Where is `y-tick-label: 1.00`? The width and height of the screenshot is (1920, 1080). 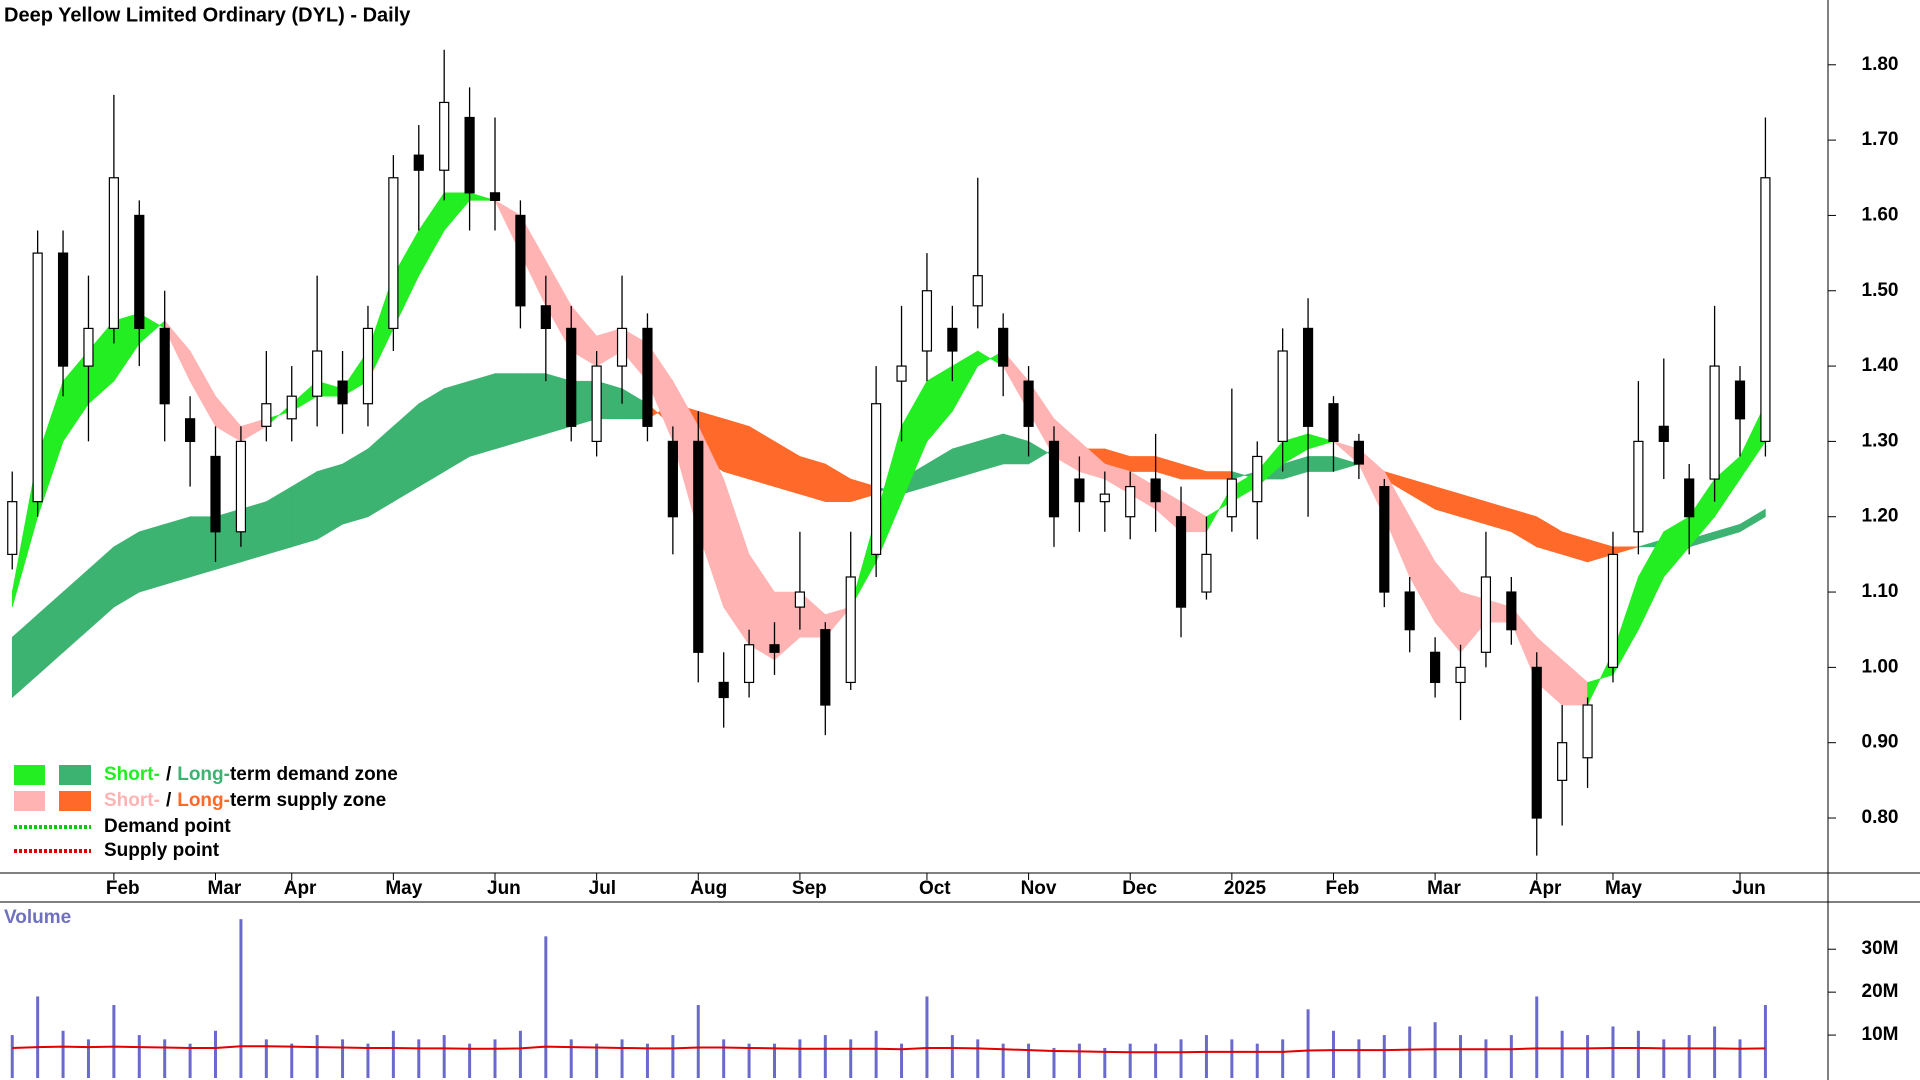 y-tick-label: 1.00 is located at coordinates (1880, 666).